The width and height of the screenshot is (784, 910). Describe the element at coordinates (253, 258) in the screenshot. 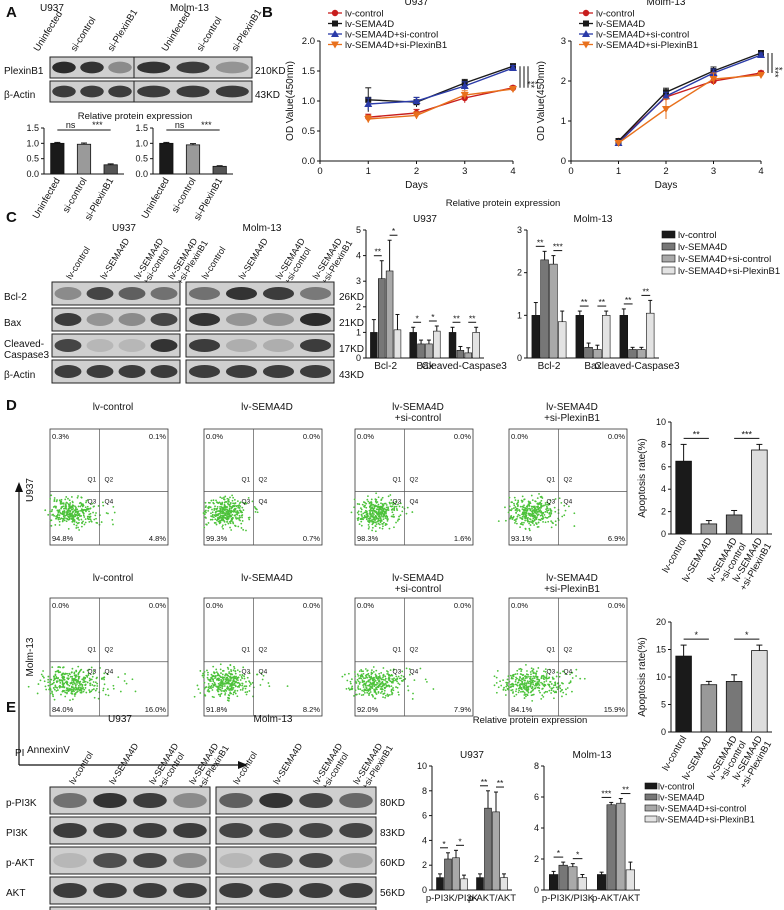

I see `c-molm-lane-label: lv-SEMA4D` at that location.